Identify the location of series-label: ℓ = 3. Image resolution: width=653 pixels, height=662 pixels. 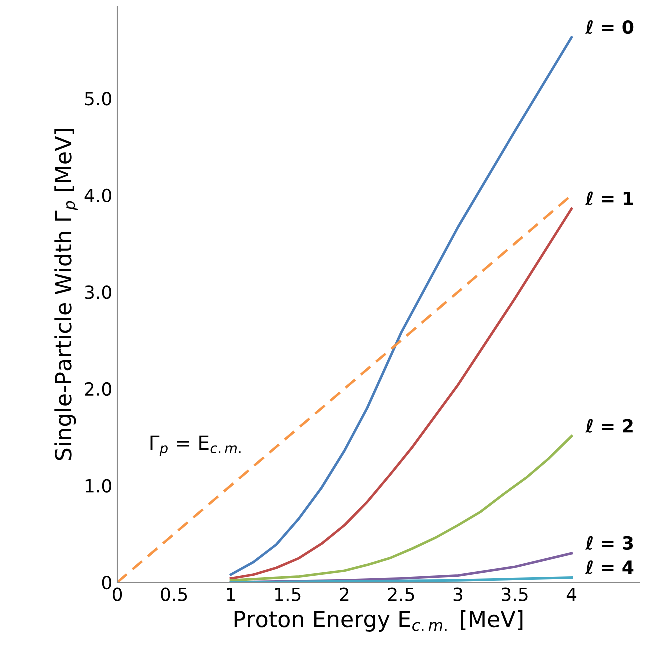
(609, 543).